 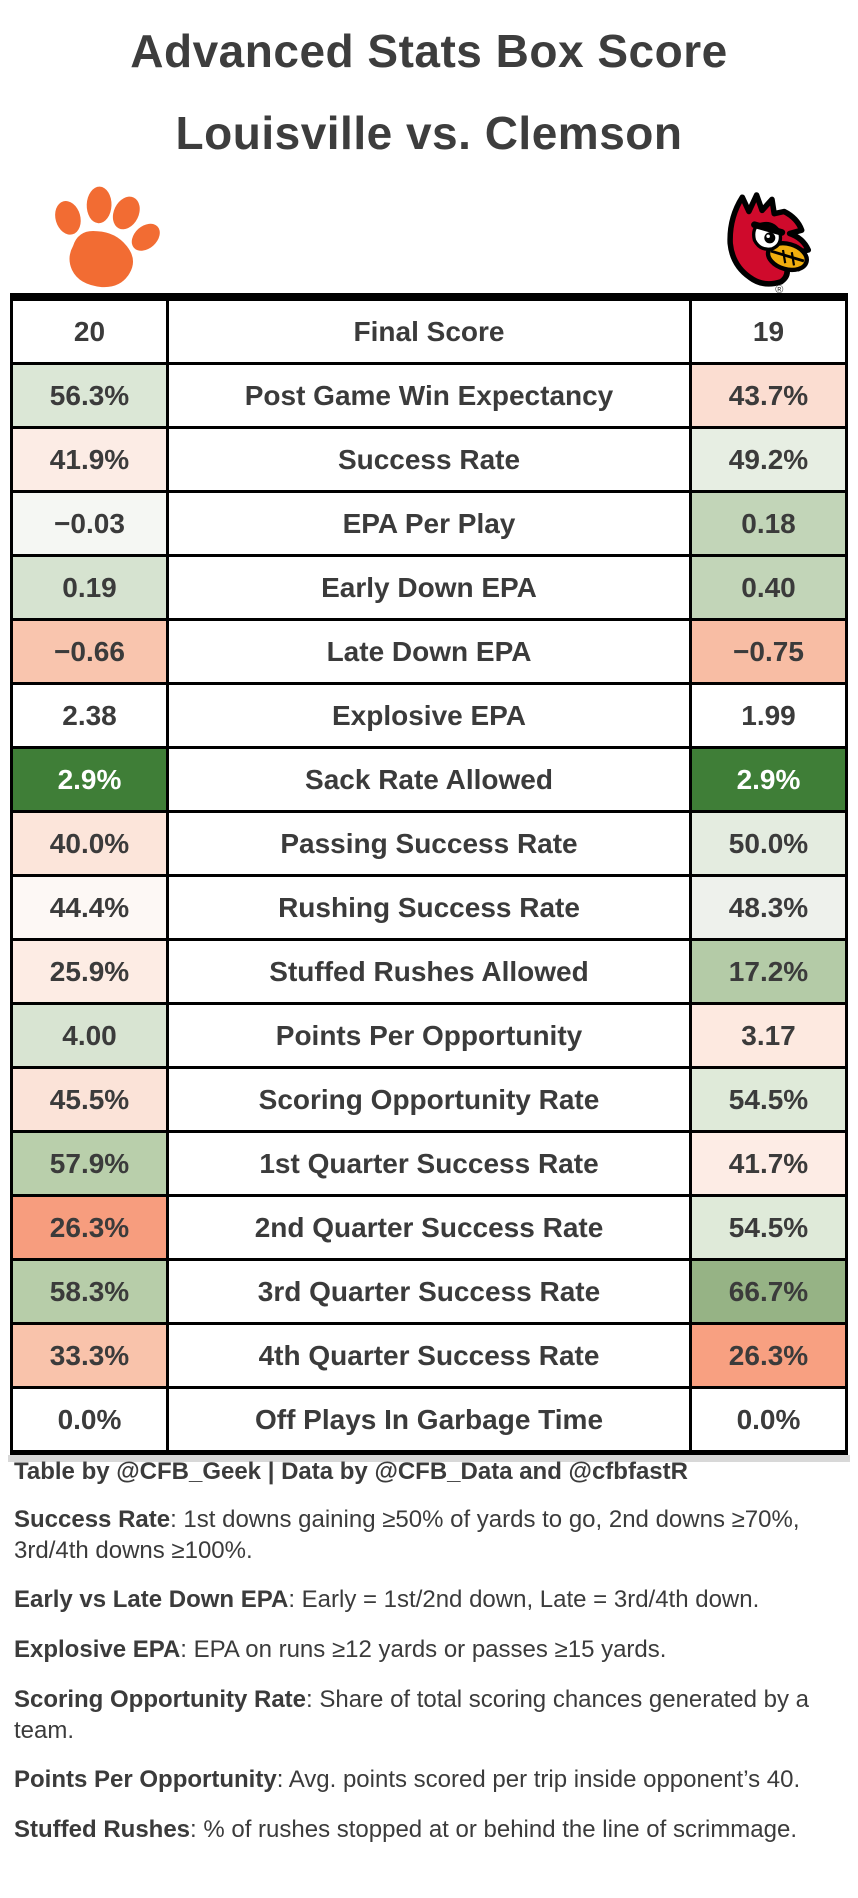 What do you see at coordinates (89, 1355) in the screenshot?
I see `left-value-cell: 33.3%` at bounding box center [89, 1355].